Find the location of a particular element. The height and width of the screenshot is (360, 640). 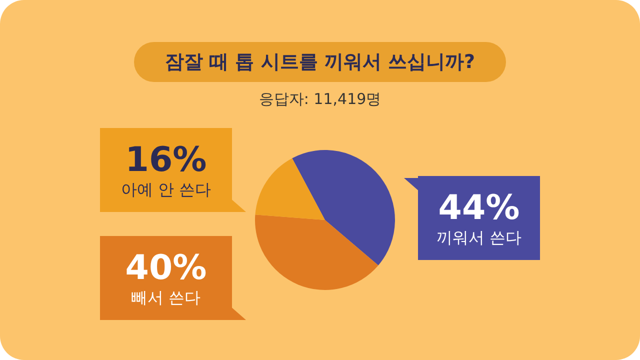

chart-subtitle: 응답자: 11,419명 is located at coordinates (320, 99).